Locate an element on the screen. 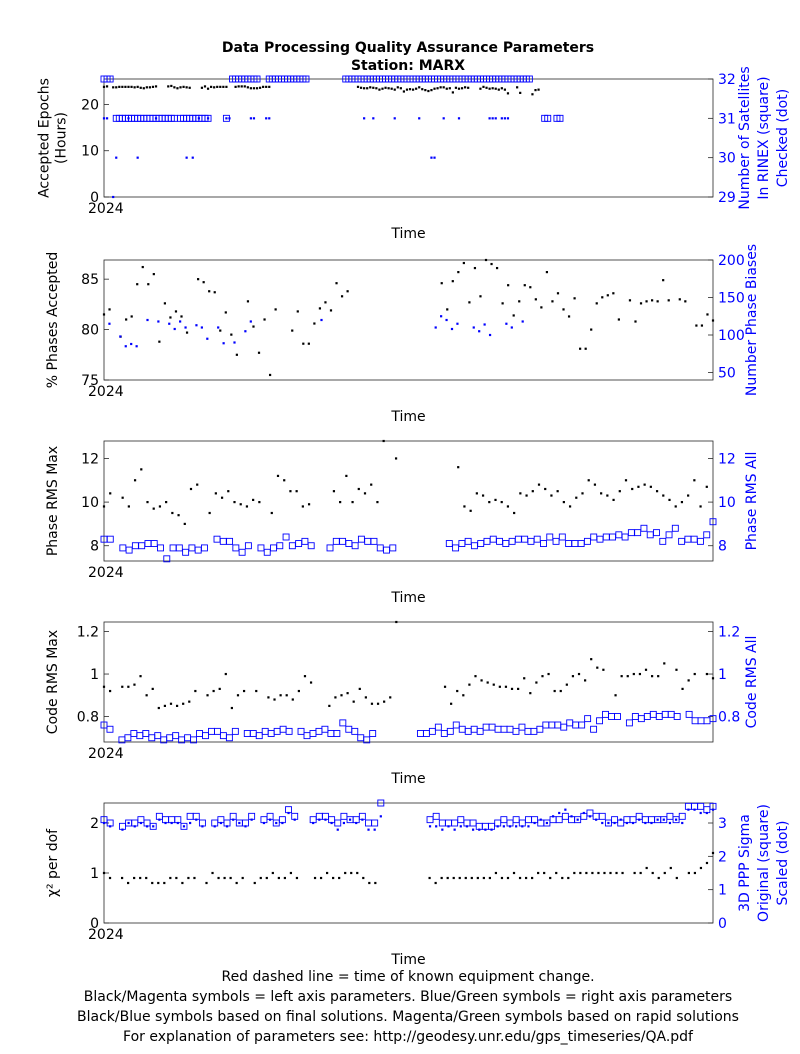 This screenshot has height=1054, width=800. x-axis-label: Time is located at coordinates (407, 960).